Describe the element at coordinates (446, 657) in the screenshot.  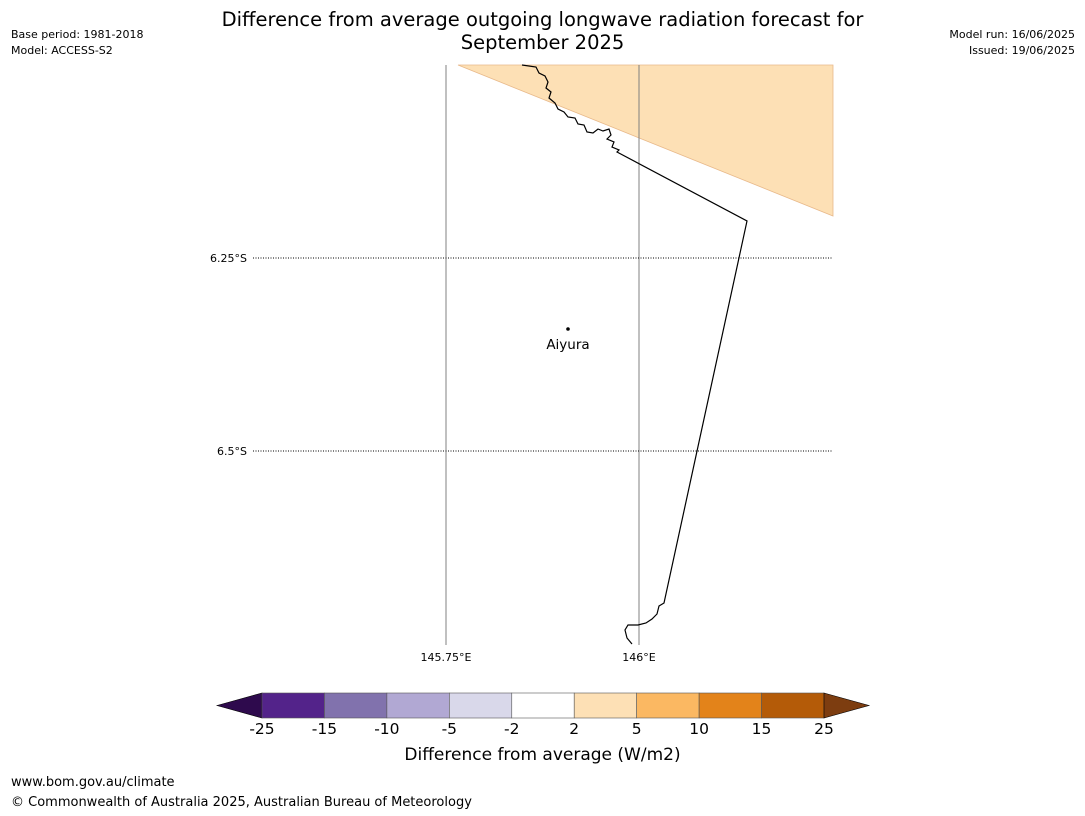
I see `lon-label-145-75: 145.75°E` at that location.